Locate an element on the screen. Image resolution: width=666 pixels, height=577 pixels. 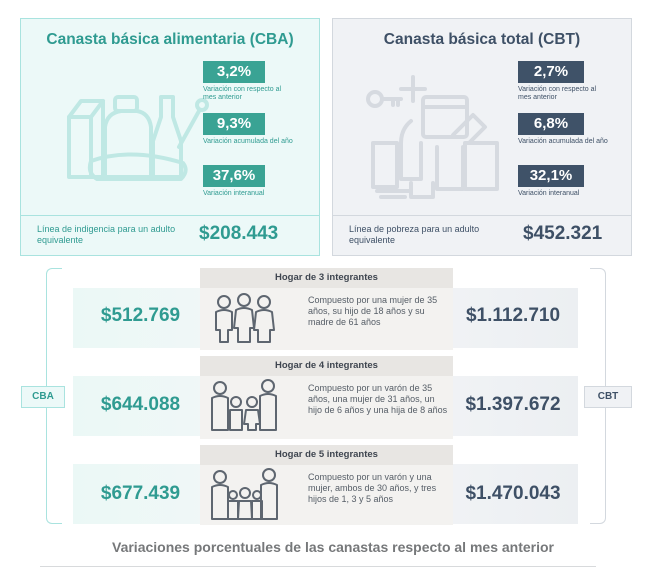
footer-divider is located at coordinates (318, 566).